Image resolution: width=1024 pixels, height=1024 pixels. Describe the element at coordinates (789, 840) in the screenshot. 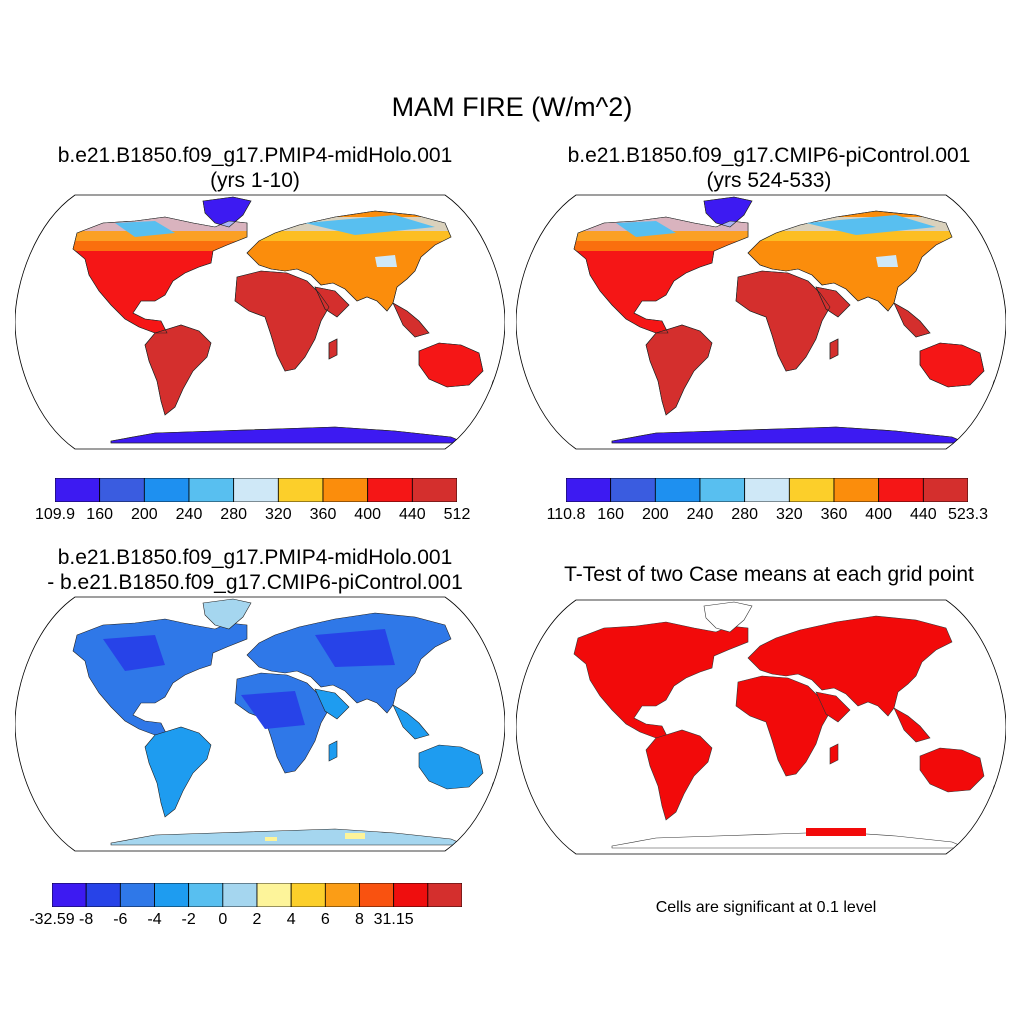

I see `map-ttest-antarctica` at that location.